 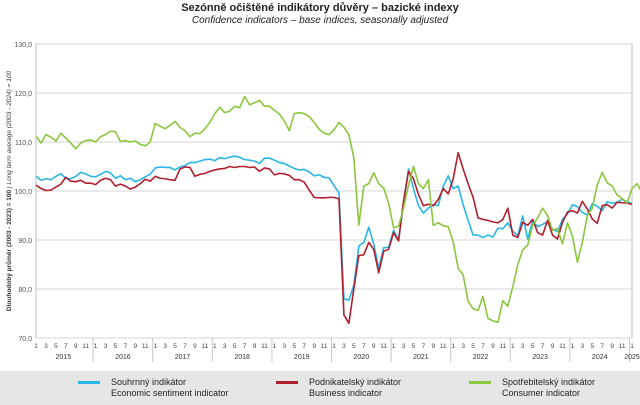 What do you see at coordinates (23, 45) in the screenshot?
I see `y-tick-label: 130,0` at bounding box center [23, 45].